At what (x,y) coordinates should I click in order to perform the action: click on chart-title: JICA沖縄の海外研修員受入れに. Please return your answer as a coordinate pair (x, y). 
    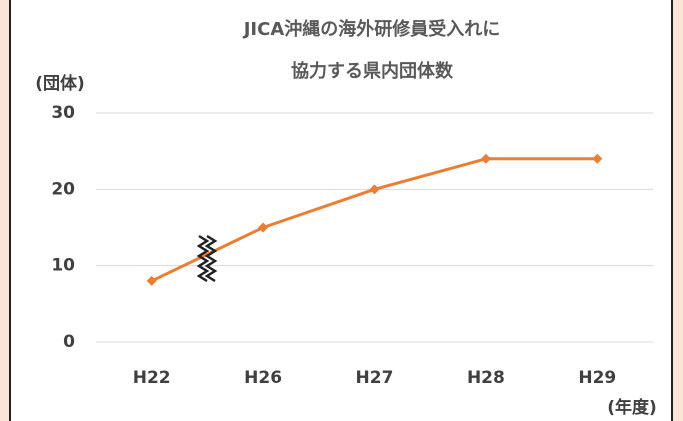
    Looking at the image, I should click on (371, 29).